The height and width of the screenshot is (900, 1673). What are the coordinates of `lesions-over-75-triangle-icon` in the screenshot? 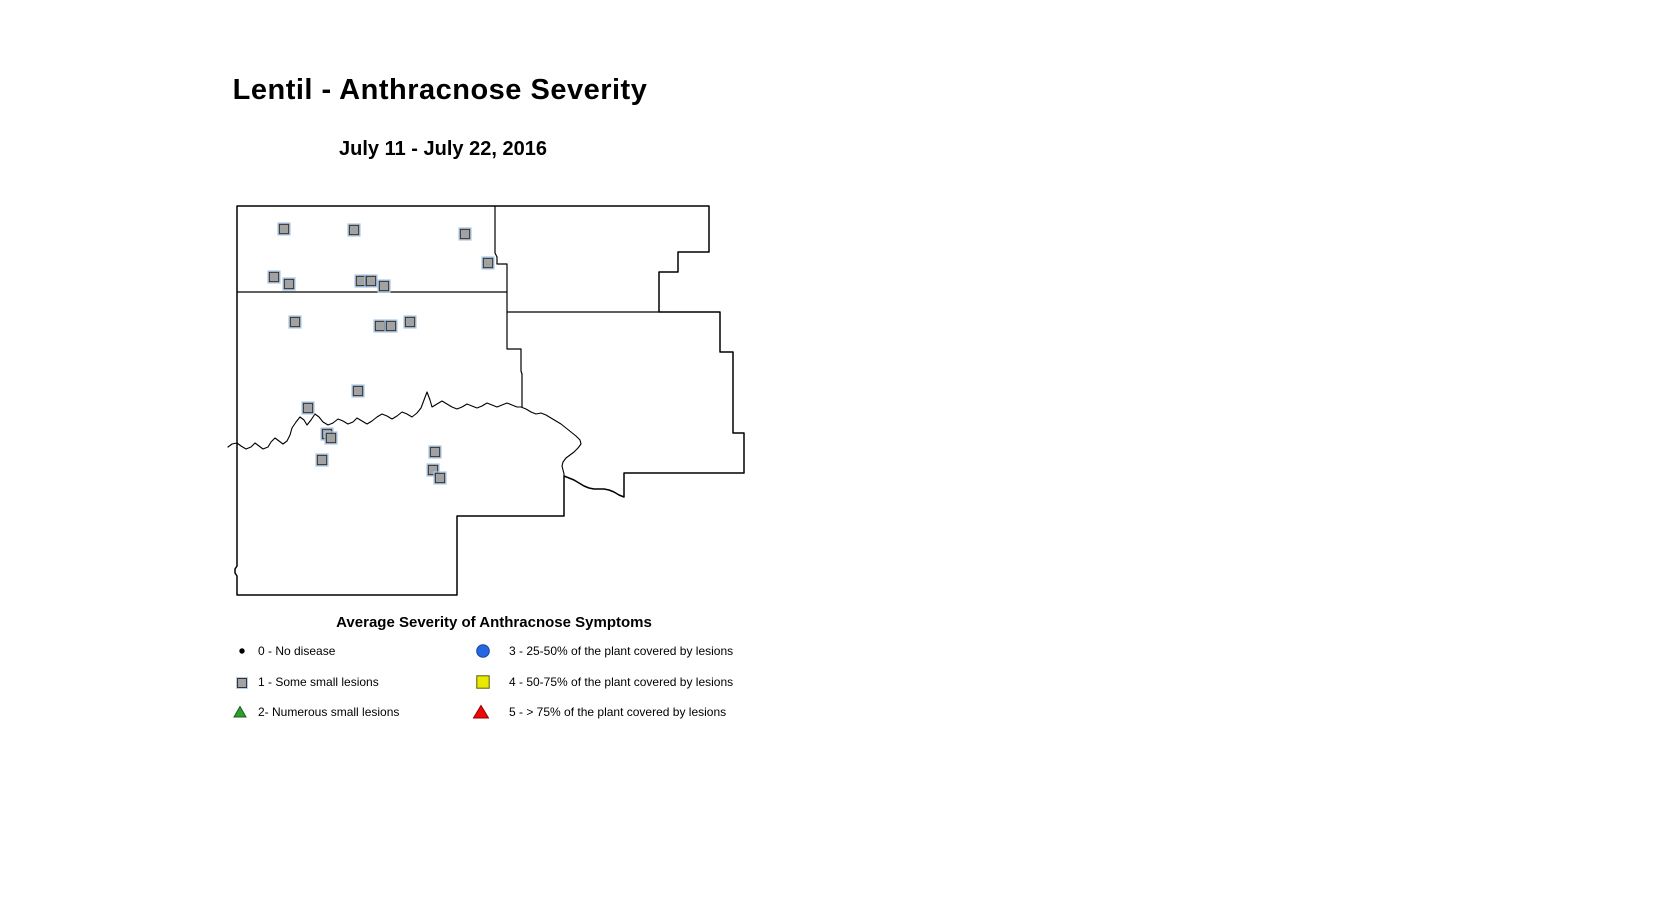 It's located at (481, 711).